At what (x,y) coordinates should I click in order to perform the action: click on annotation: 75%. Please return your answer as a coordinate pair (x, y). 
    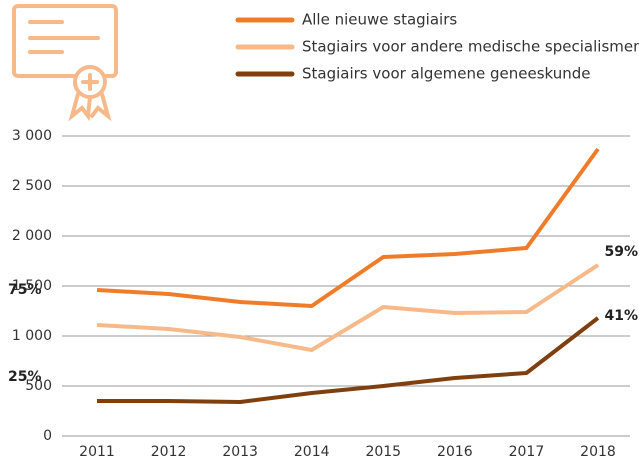
    Looking at the image, I should click on (25, 290).